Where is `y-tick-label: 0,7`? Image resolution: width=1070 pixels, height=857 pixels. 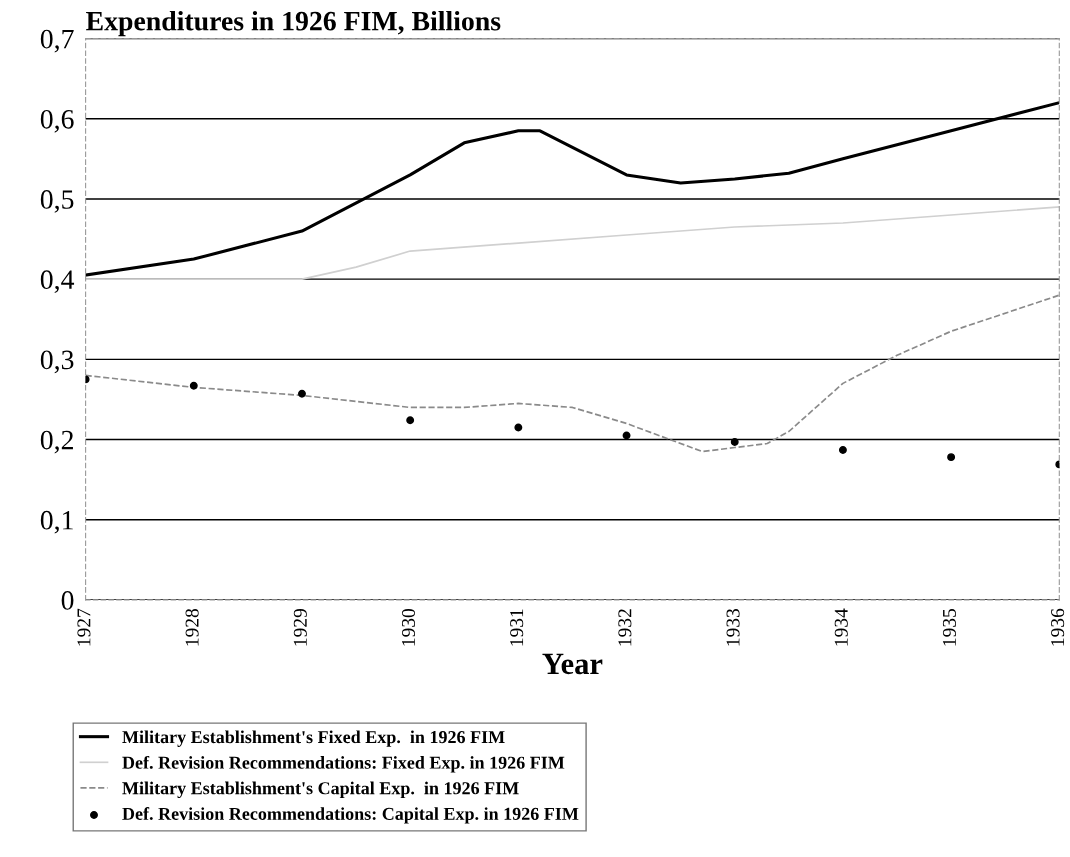
y-tick-label: 0,7 is located at coordinates (57, 41).